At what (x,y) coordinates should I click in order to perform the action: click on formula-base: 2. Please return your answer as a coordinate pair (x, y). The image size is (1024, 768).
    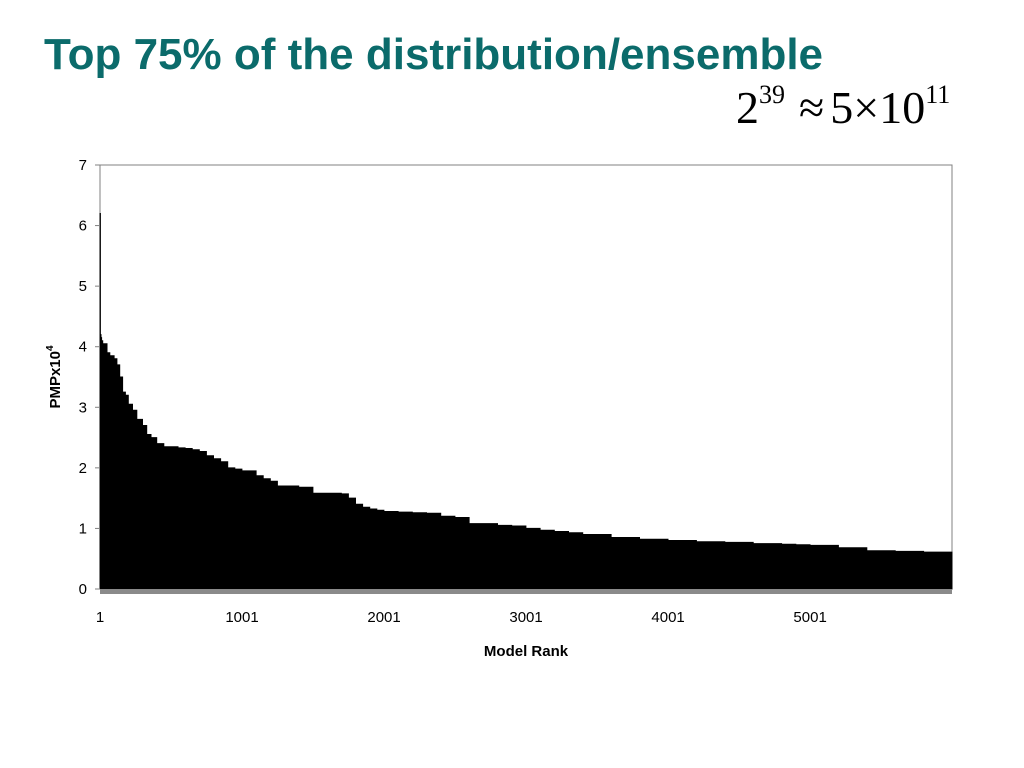
    Looking at the image, I should click on (747, 107).